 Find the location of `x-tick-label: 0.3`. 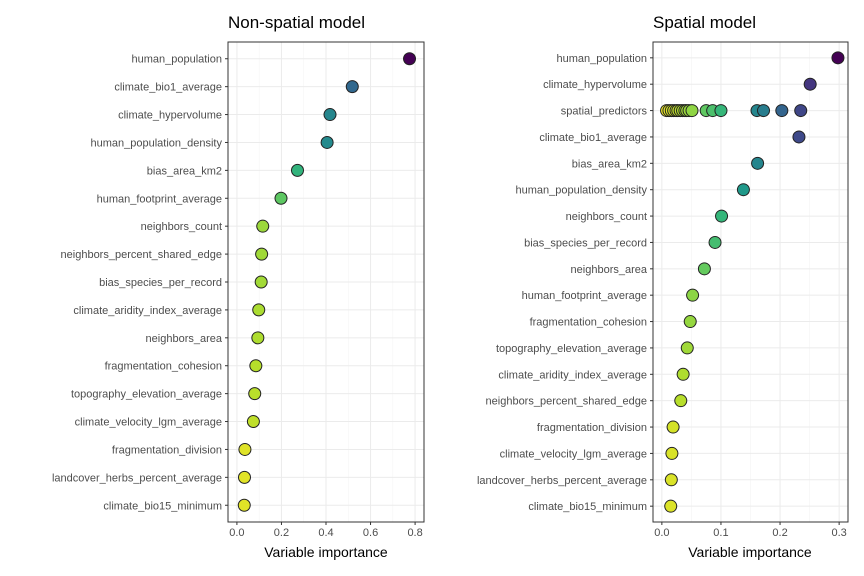

x-tick-label: 0.3 is located at coordinates (838, 533).